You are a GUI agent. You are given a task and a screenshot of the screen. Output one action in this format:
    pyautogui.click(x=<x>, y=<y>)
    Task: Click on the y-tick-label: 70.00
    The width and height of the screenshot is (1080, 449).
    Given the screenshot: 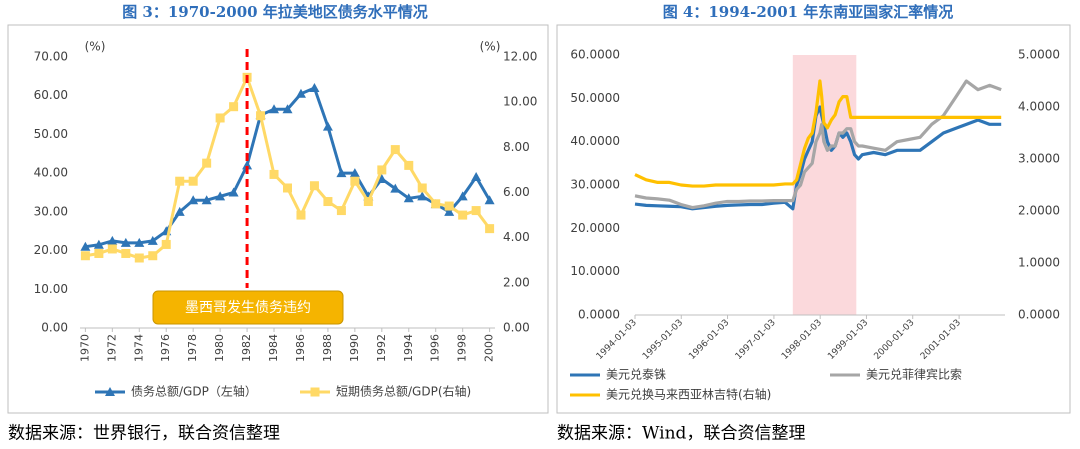 What is the action you would take?
    pyautogui.click(x=51, y=57)
    